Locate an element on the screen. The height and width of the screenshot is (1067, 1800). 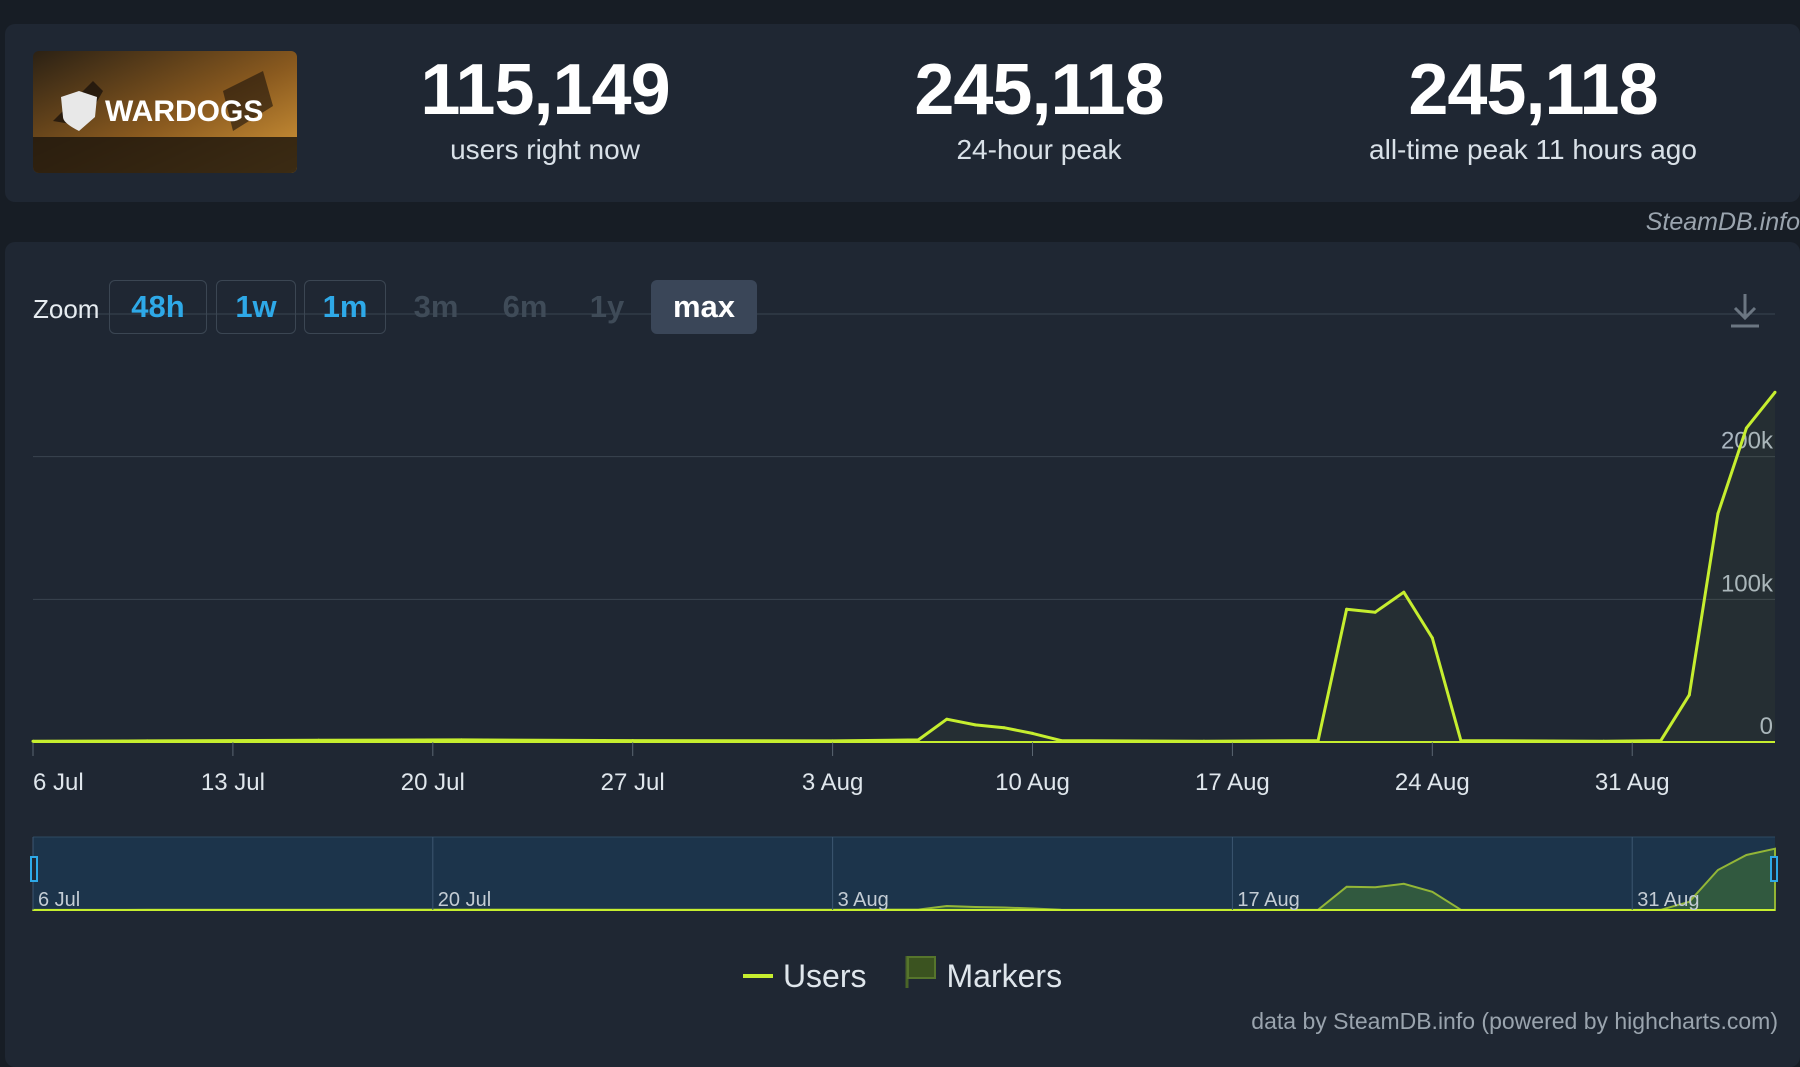
game-logo: WARDOGS is located at coordinates (165, 112).